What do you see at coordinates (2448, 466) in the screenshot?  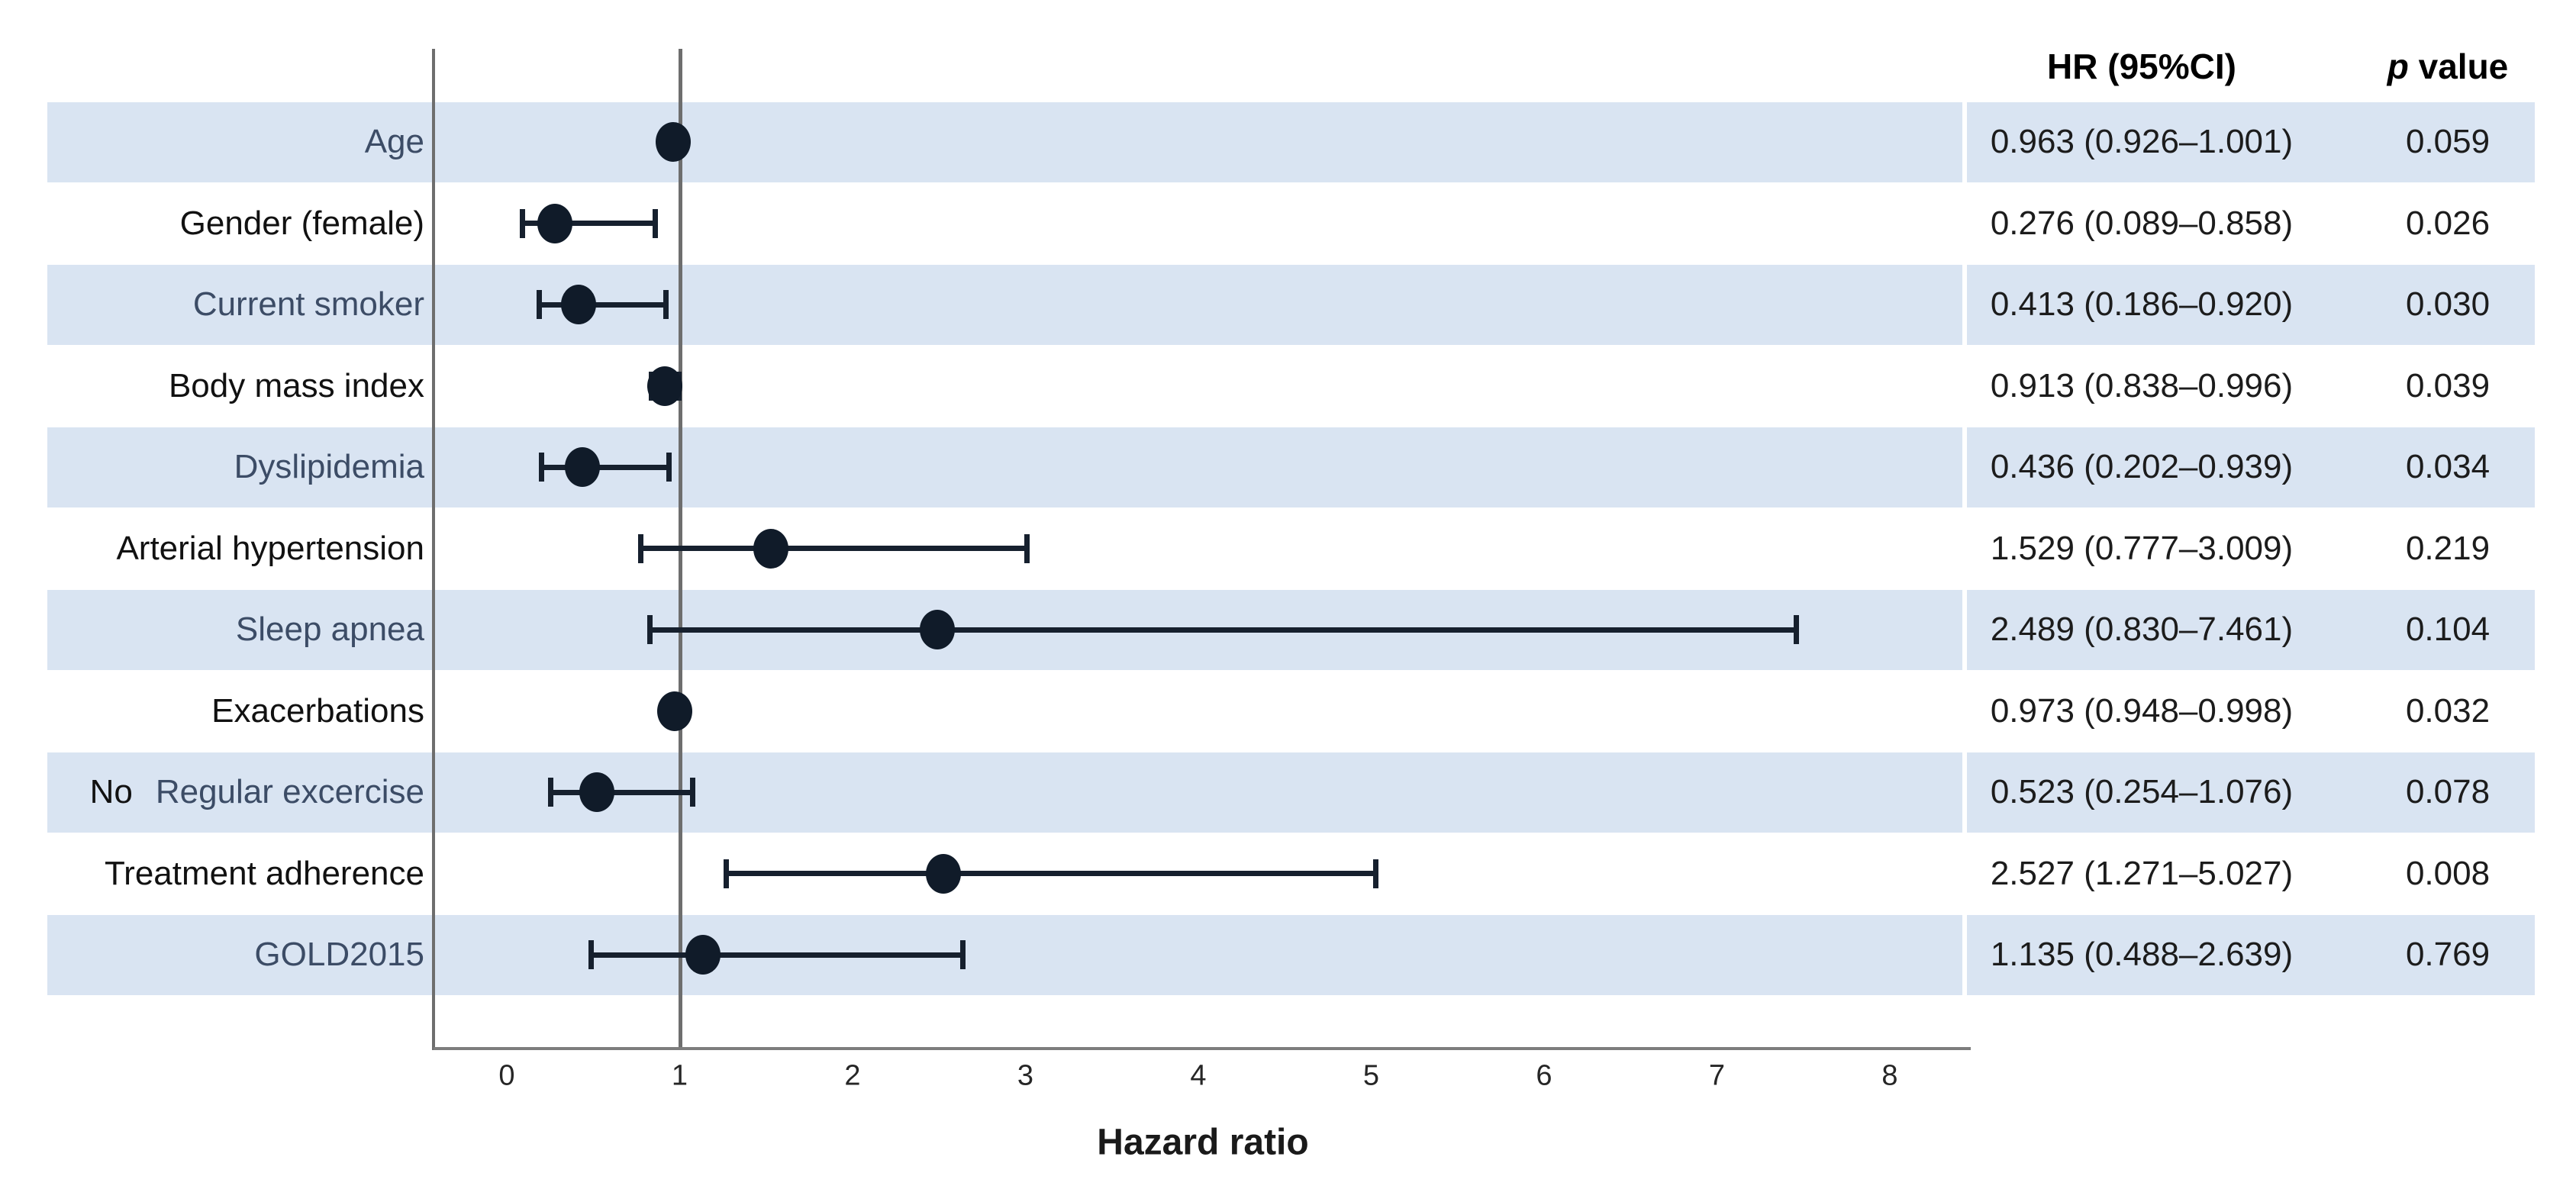 I see `p-value: 0.034` at bounding box center [2448, 466].